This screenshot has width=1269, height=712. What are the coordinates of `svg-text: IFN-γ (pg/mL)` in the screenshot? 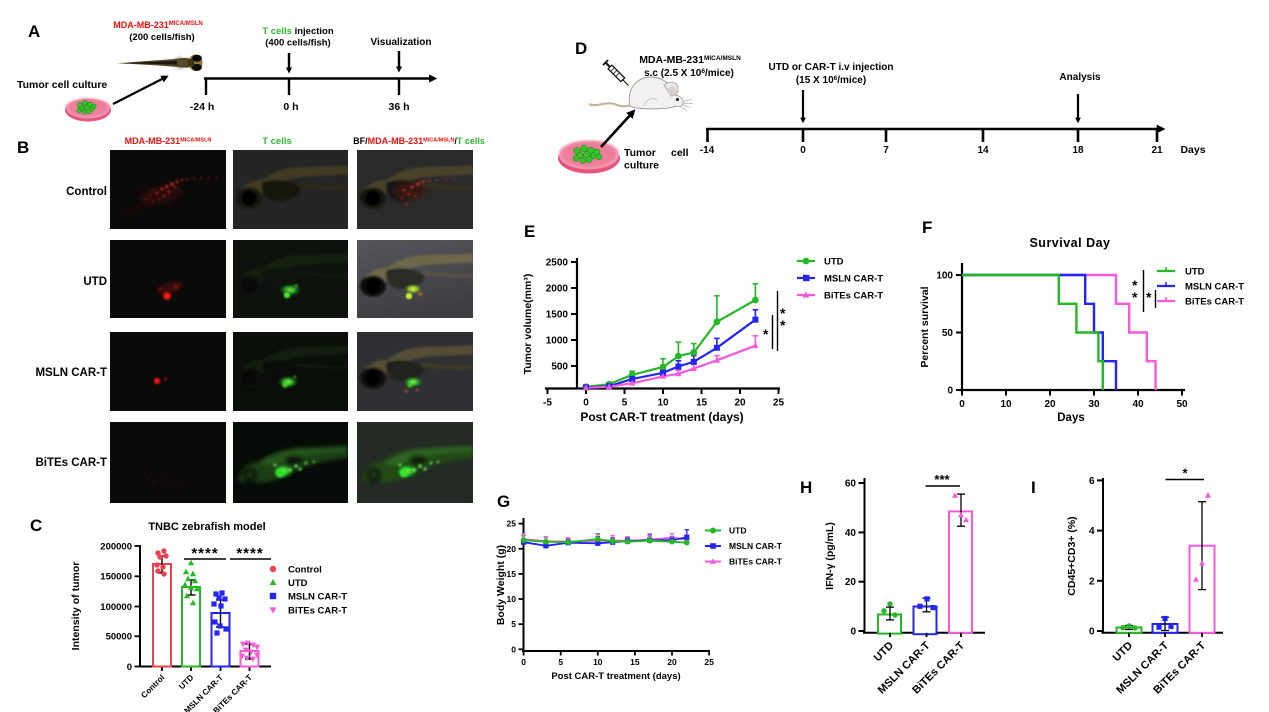 It's located at (830, 556).